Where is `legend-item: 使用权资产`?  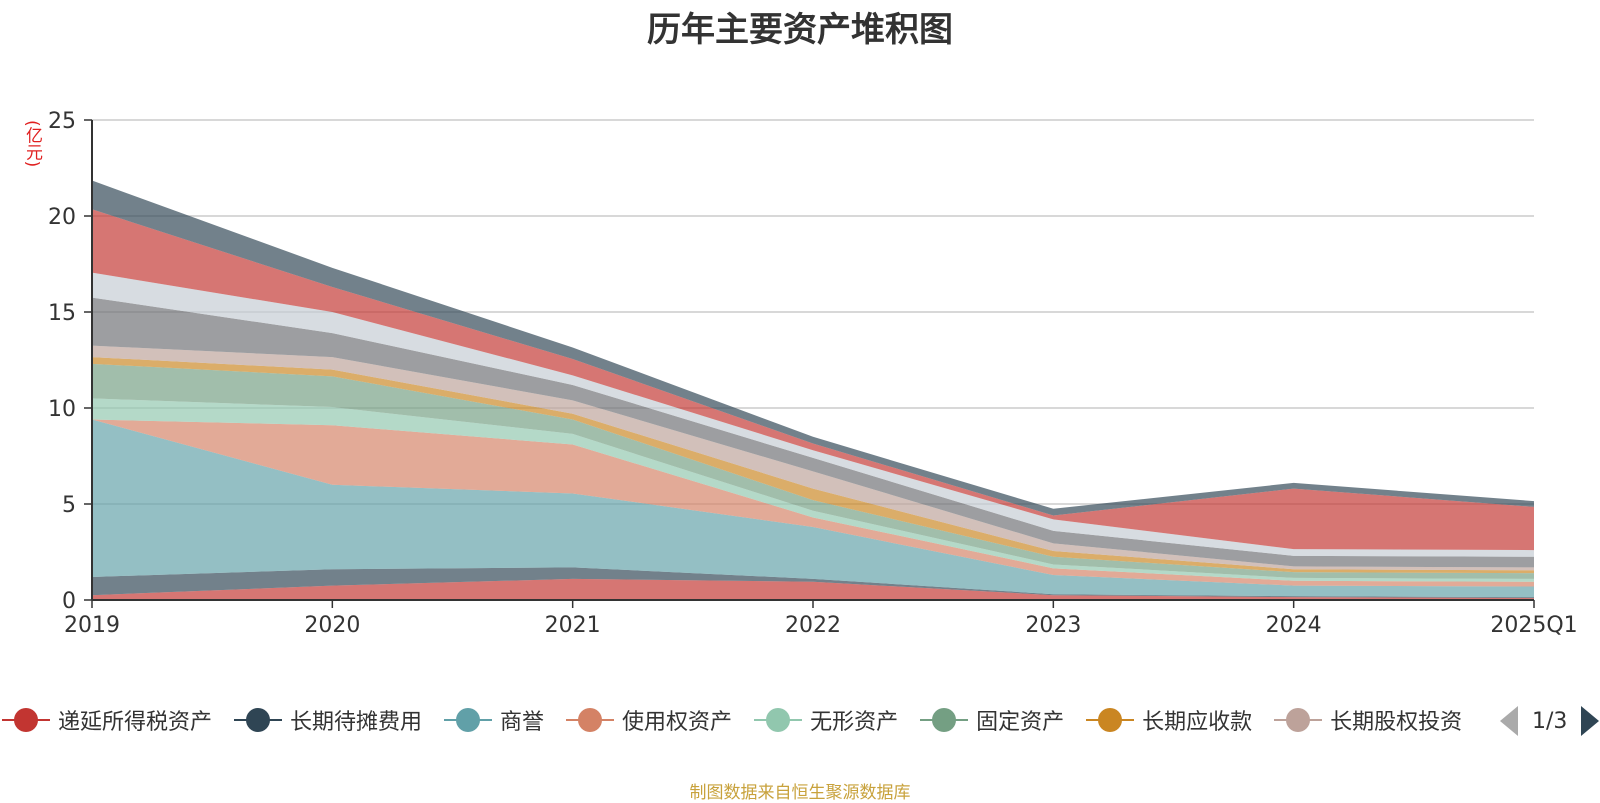 legend-item: 使用权资产 is located at coordinates (648, 720).